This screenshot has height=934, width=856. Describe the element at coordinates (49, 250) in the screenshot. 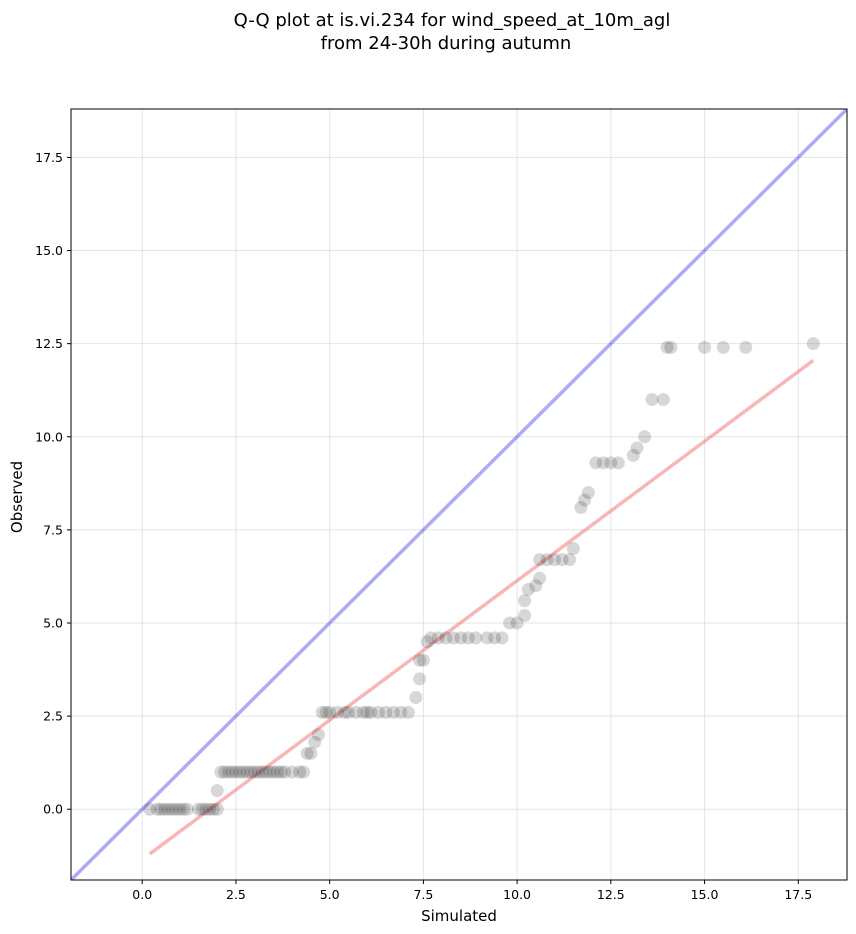

I see `y-tick-label: 15.0` at that location.